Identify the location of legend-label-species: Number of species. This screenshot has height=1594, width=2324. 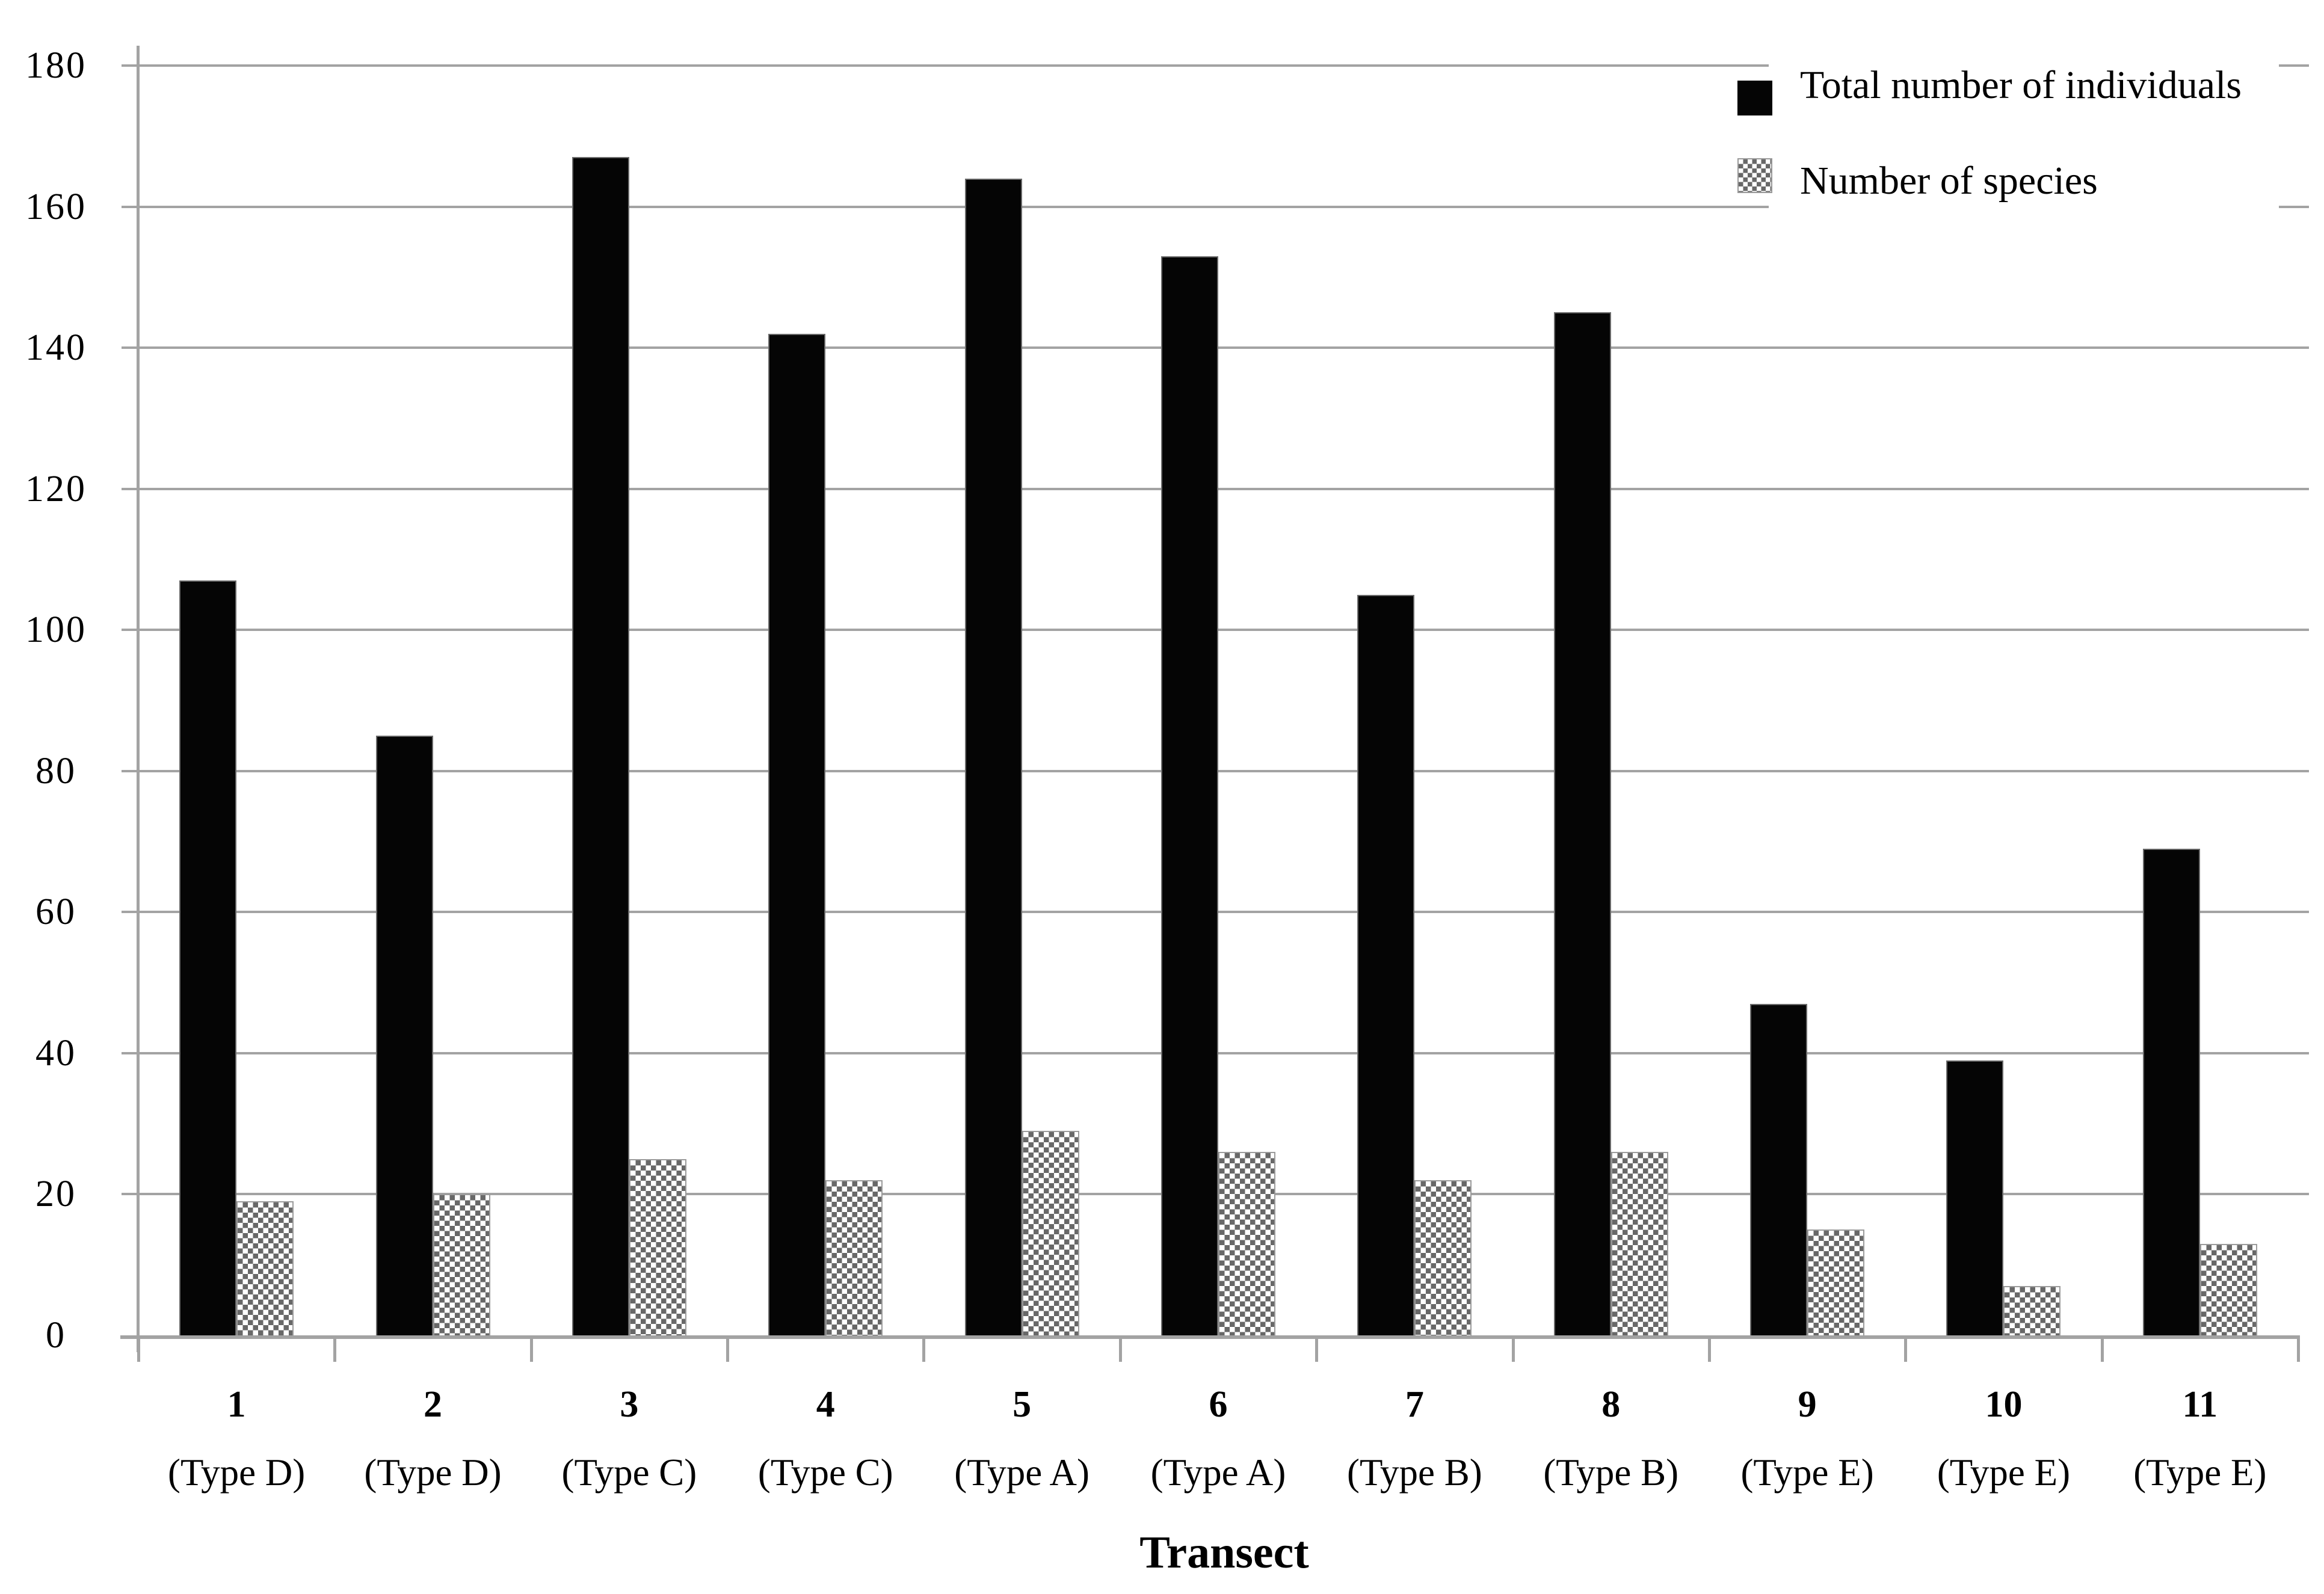
(1949, 181).